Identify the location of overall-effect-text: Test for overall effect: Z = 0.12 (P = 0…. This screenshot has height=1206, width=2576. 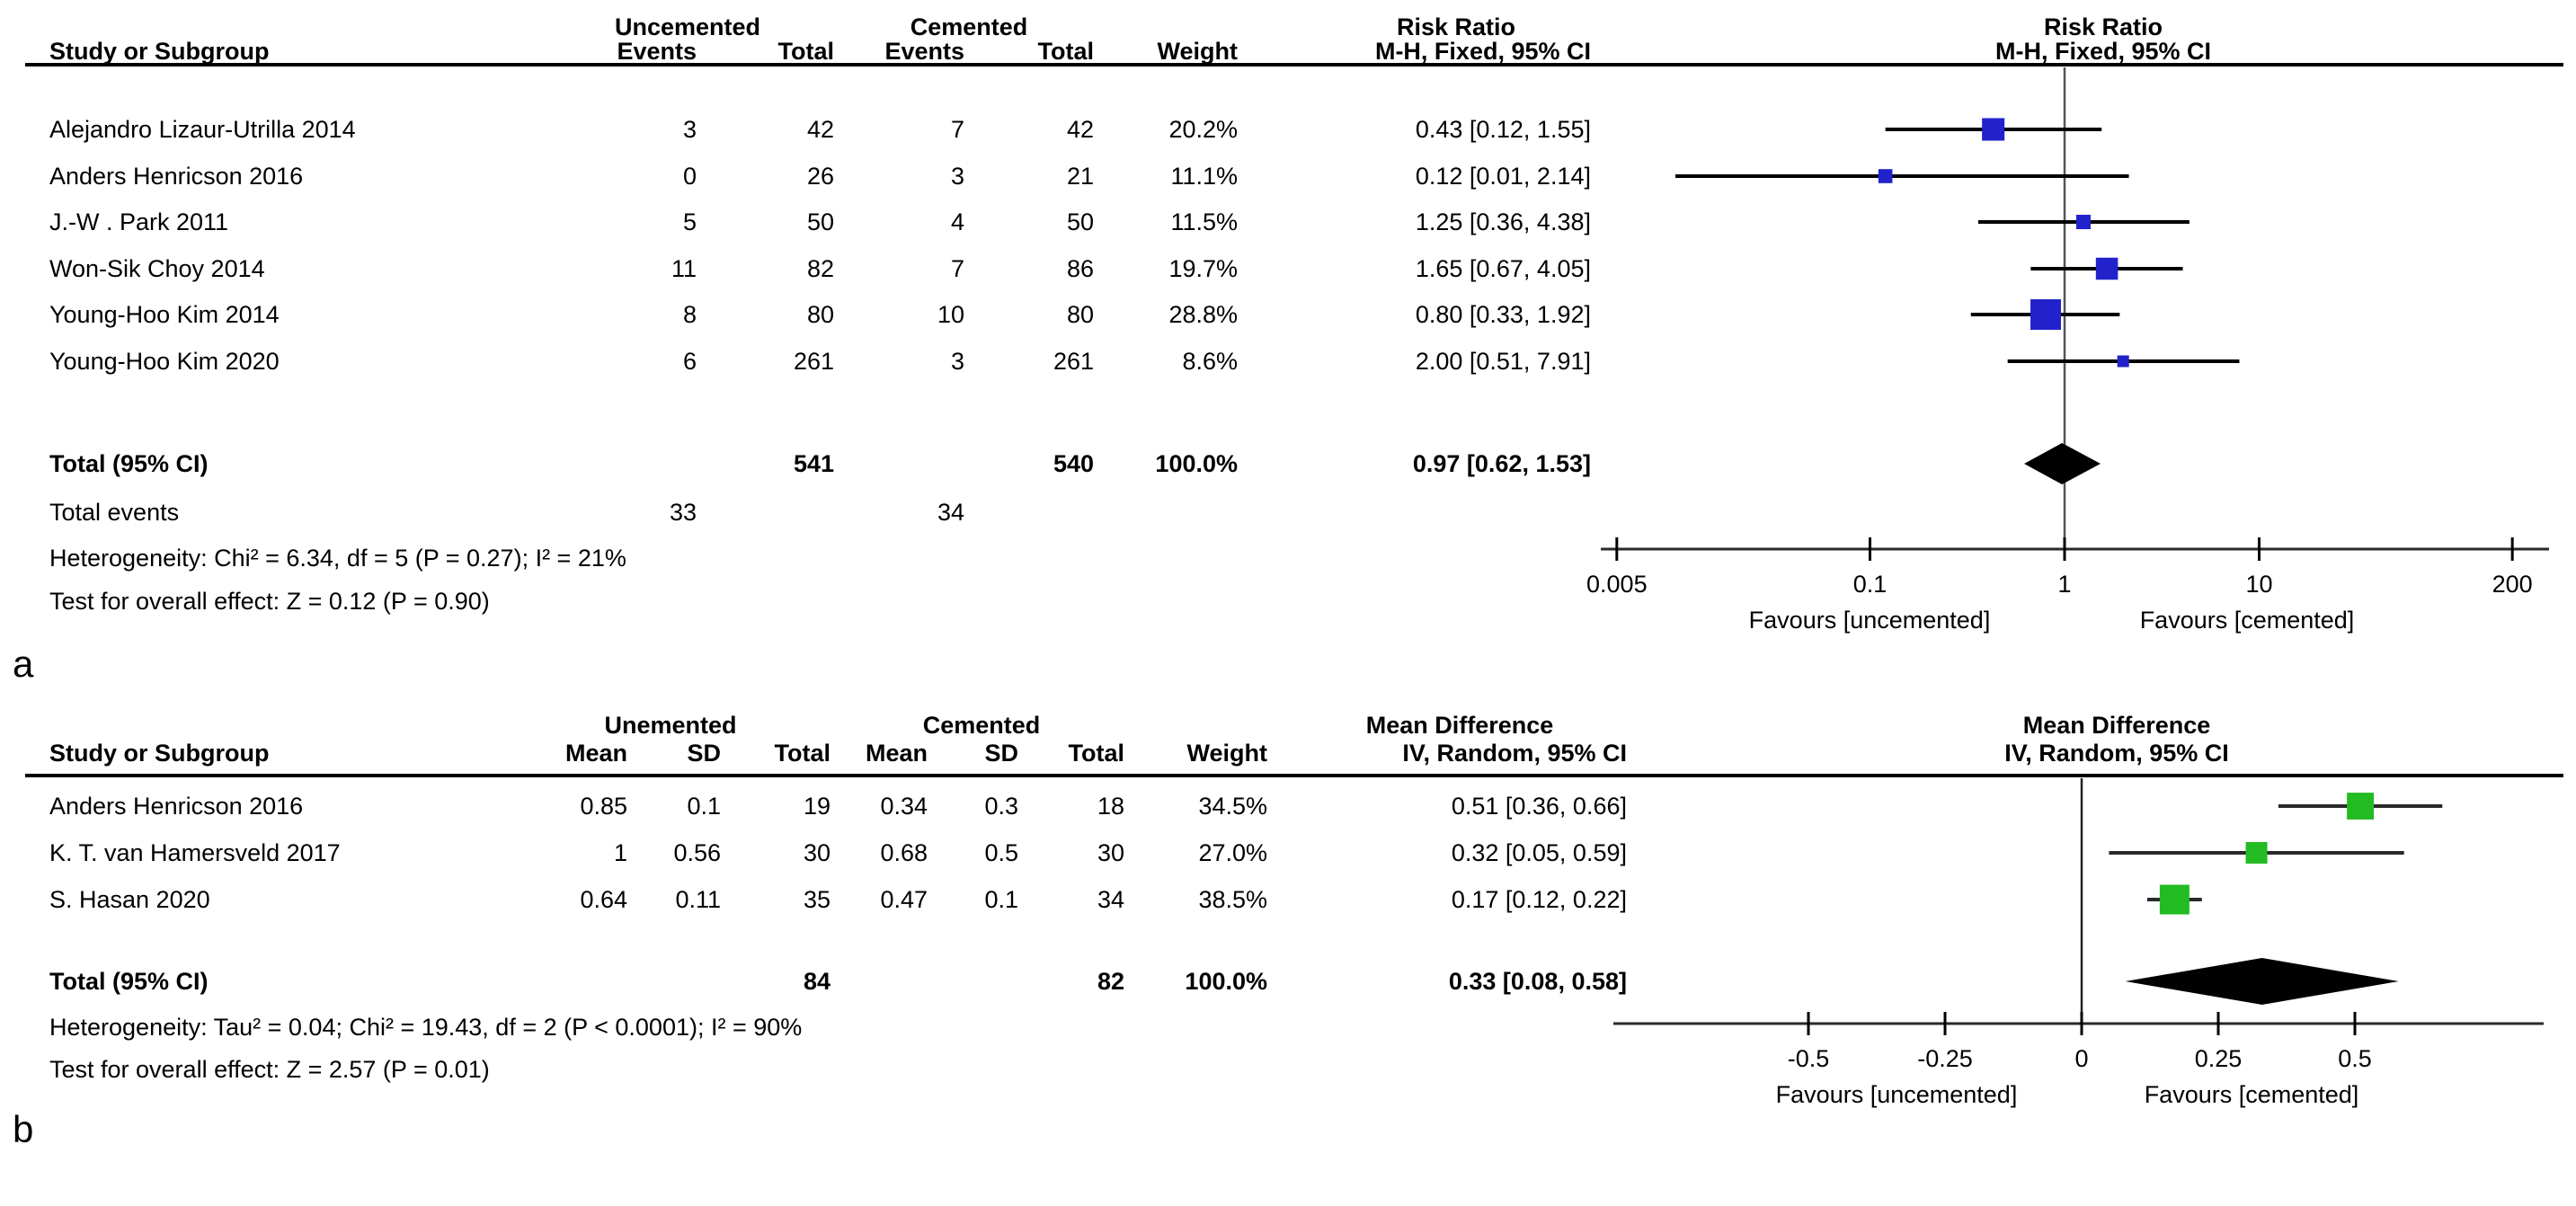
(269, 601).